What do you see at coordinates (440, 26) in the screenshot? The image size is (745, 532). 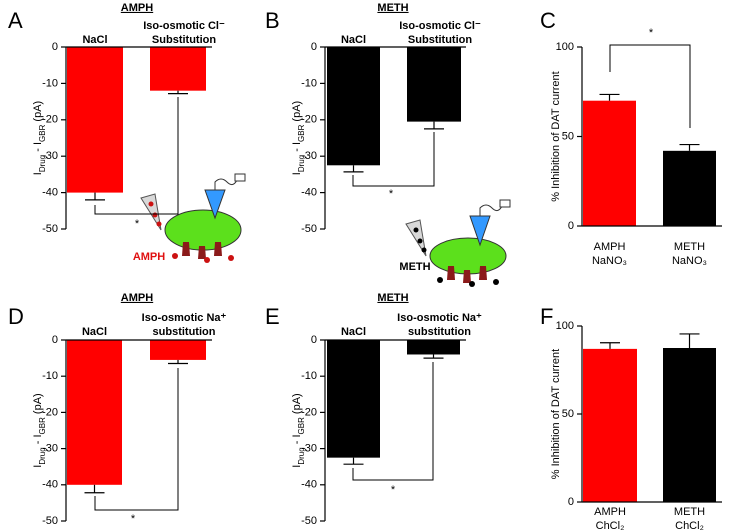 I see `category-label: Iso-osmotic Cl⁻` at bounding box center [440, 26].